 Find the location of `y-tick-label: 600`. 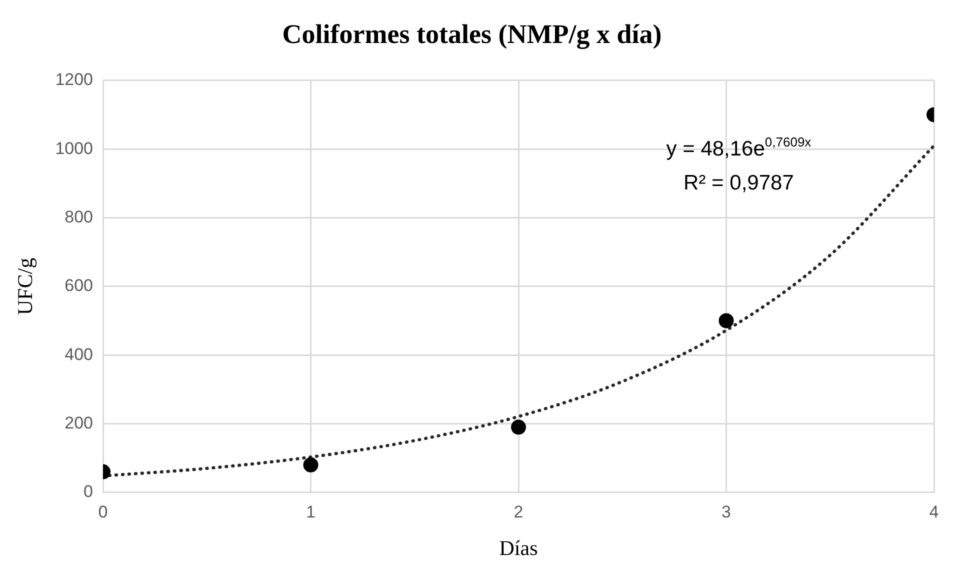

y-tick-label: 600 is located at coordinates (79, 286).